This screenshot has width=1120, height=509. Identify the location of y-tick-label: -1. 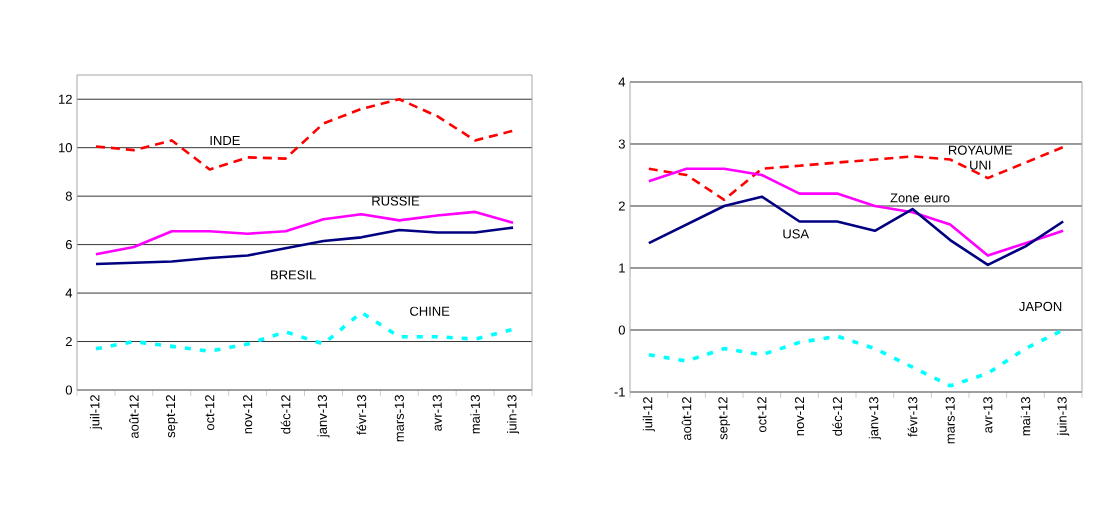
(619, 392).